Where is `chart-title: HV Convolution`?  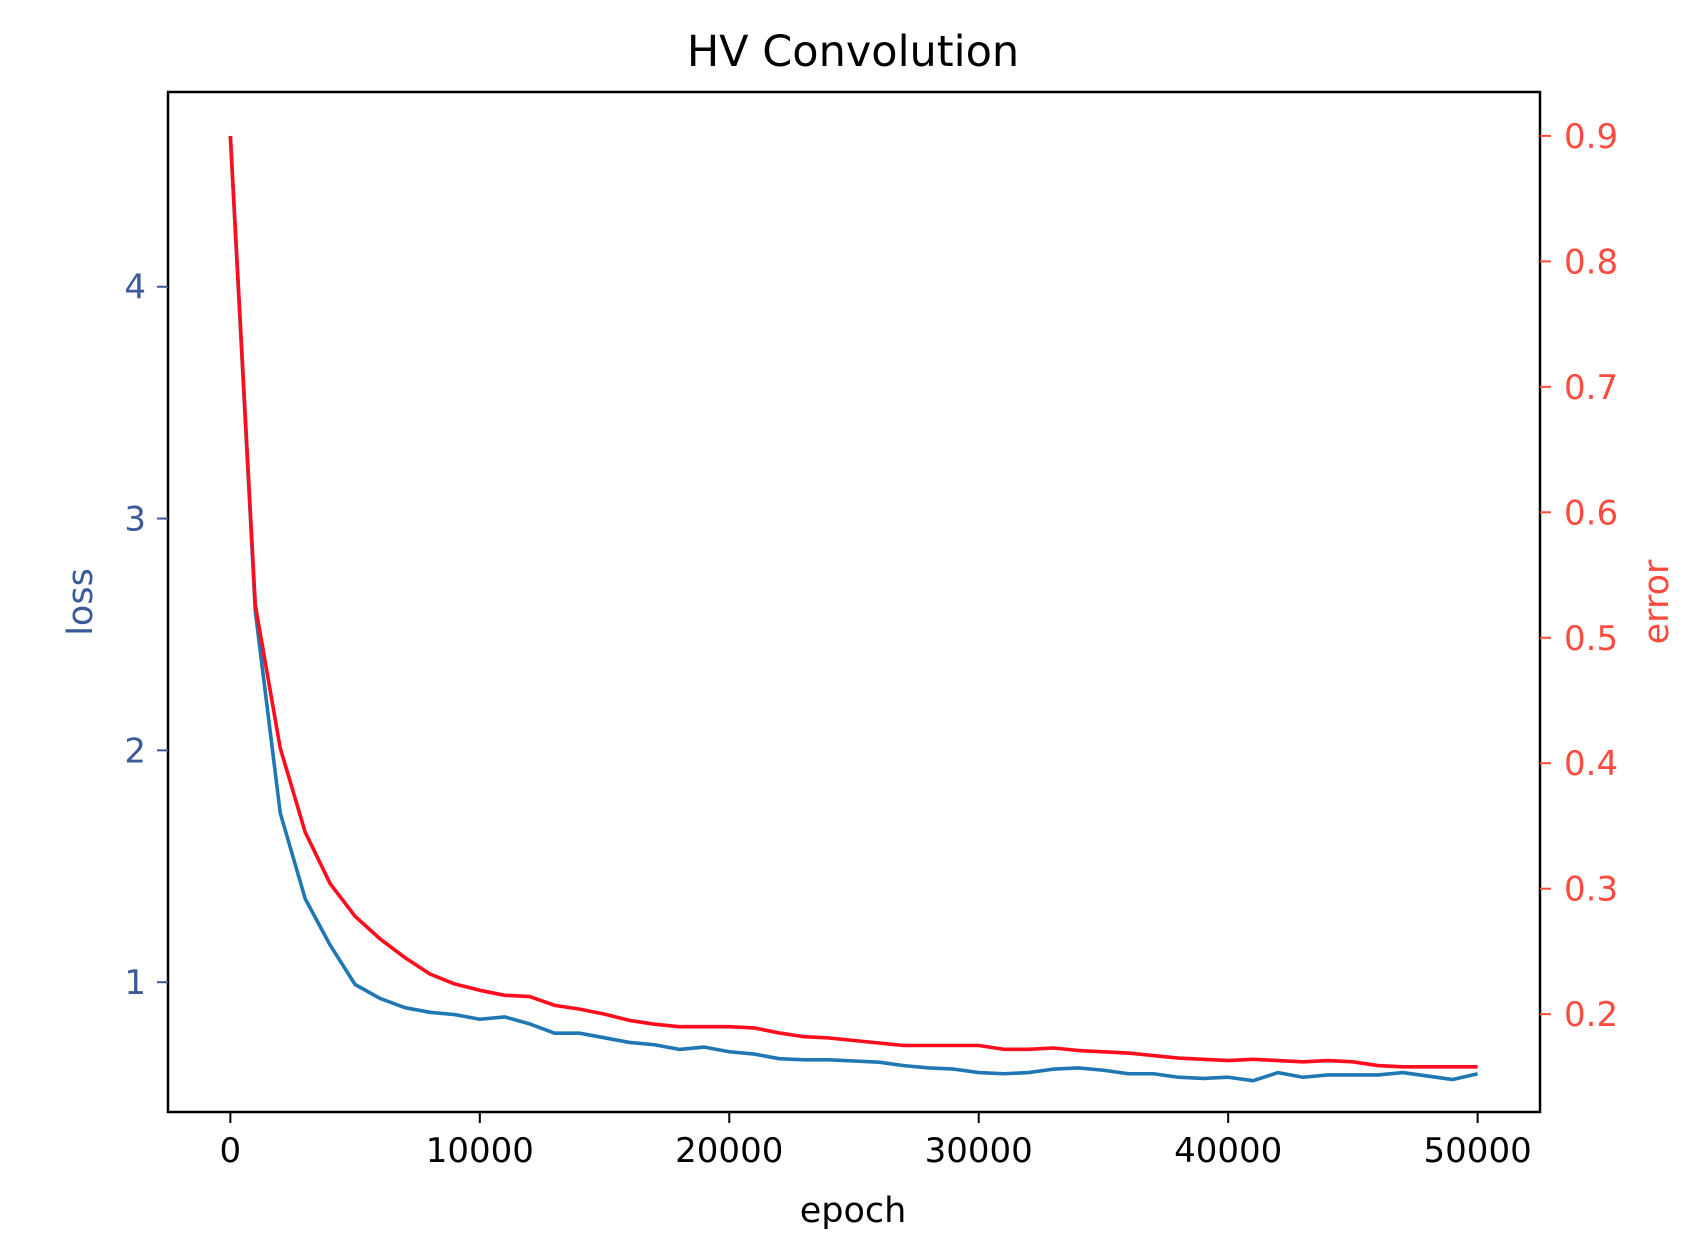 chart-title: HV Convolution is located at coordinates (853, 52).